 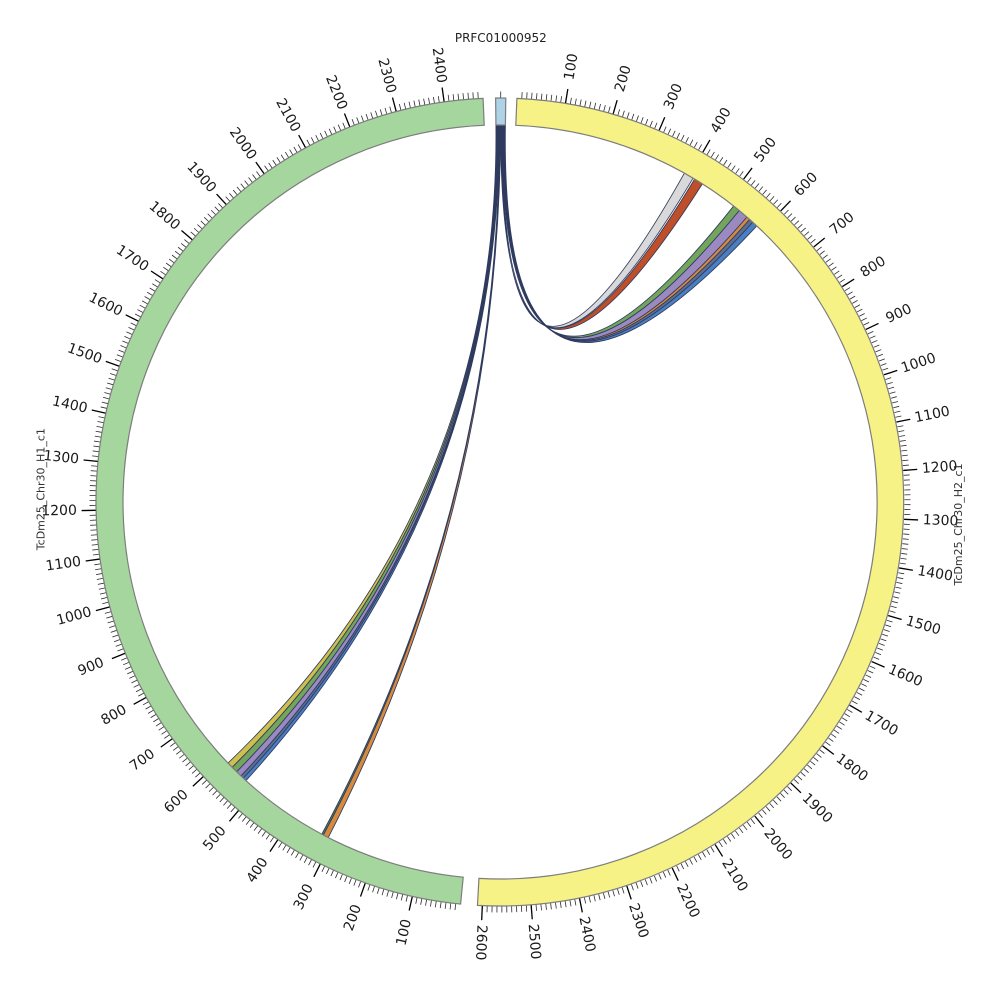 What do you see at coordinates (336, 92) in the screenshot?
I see `tick-label: 2200` at bounding box center [336, 92].